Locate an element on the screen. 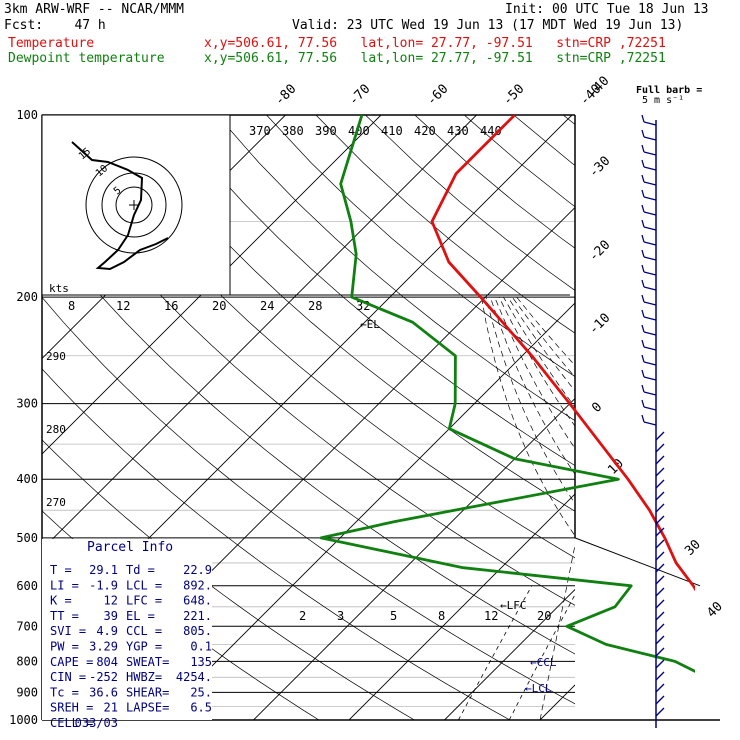 The width and height of the screenshot is (740, 740). upper-temperature-tick-label: -50 is located at coordinates (513, 95).